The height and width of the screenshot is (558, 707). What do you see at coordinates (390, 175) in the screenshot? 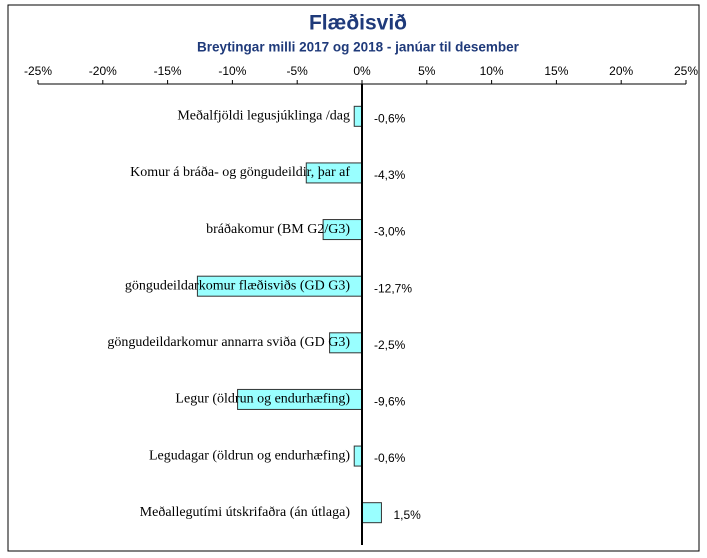
I see `value-label: -4,3%` at bounding box center [390, 175].